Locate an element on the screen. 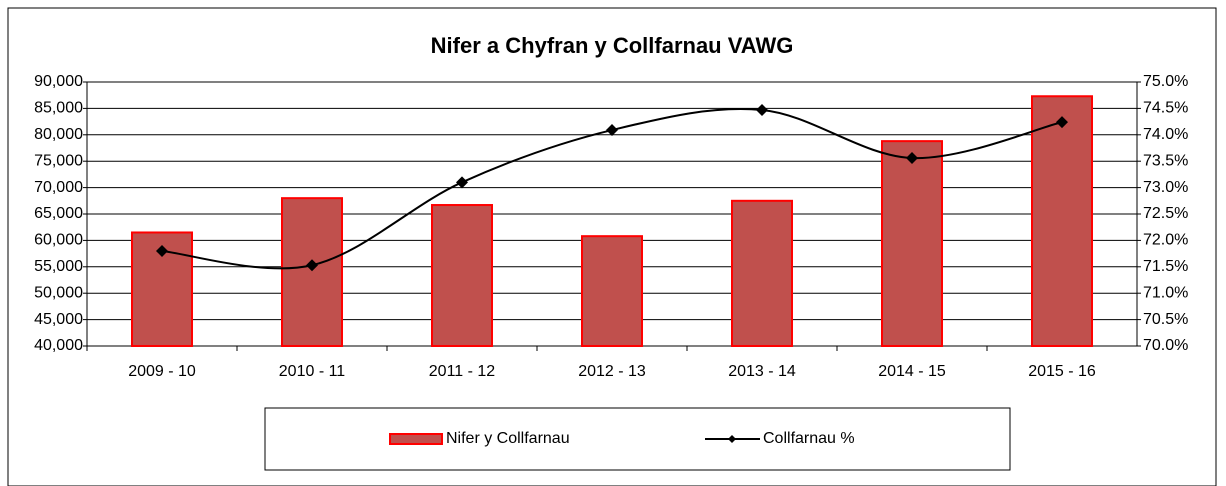  y2-tick-label: 74.0% is located at coordinates (1165, 134).